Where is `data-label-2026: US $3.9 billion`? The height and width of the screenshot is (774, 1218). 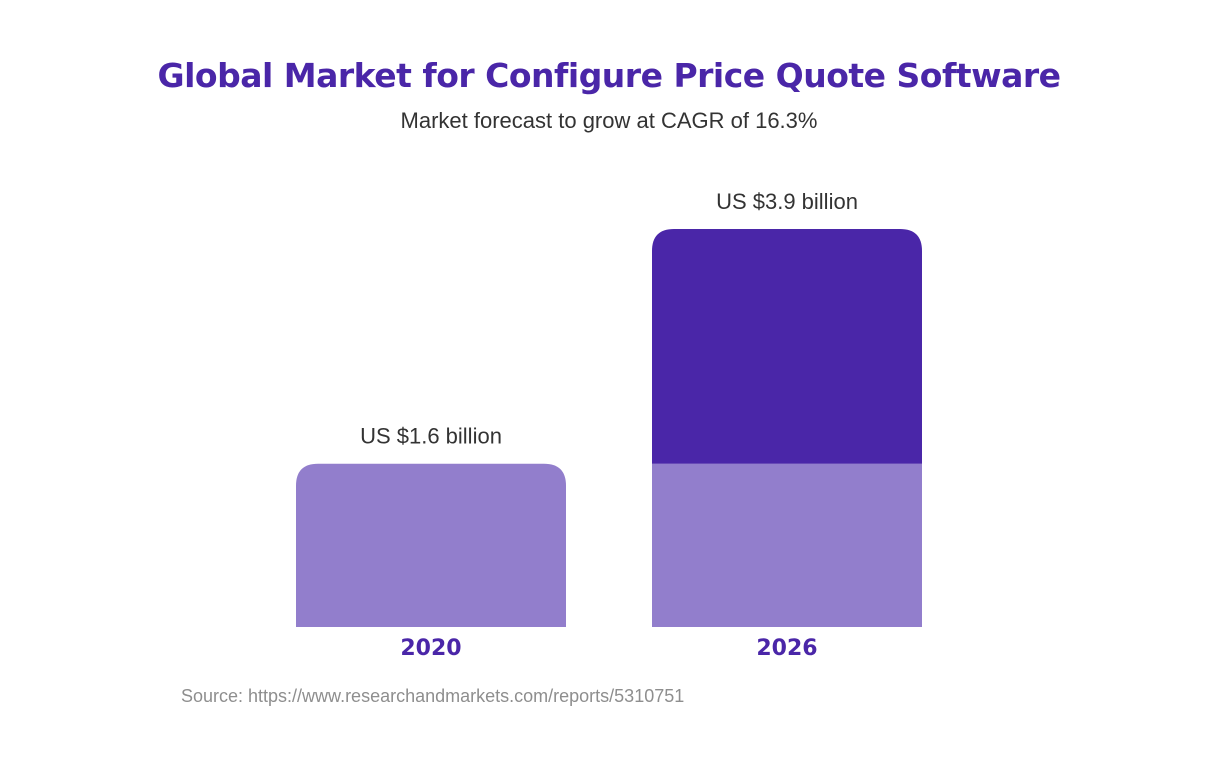 data-label-2026: US $3.9 billion is located at coordinates (787, 201).